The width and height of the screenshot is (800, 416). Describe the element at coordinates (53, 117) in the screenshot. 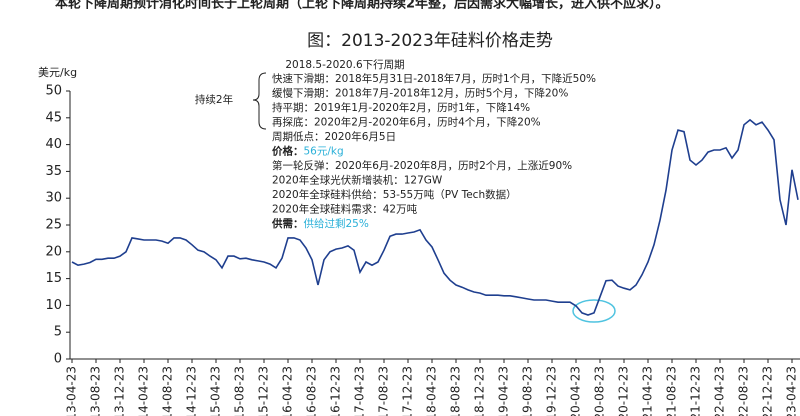

I see `y-tick-label: 45` at that location.